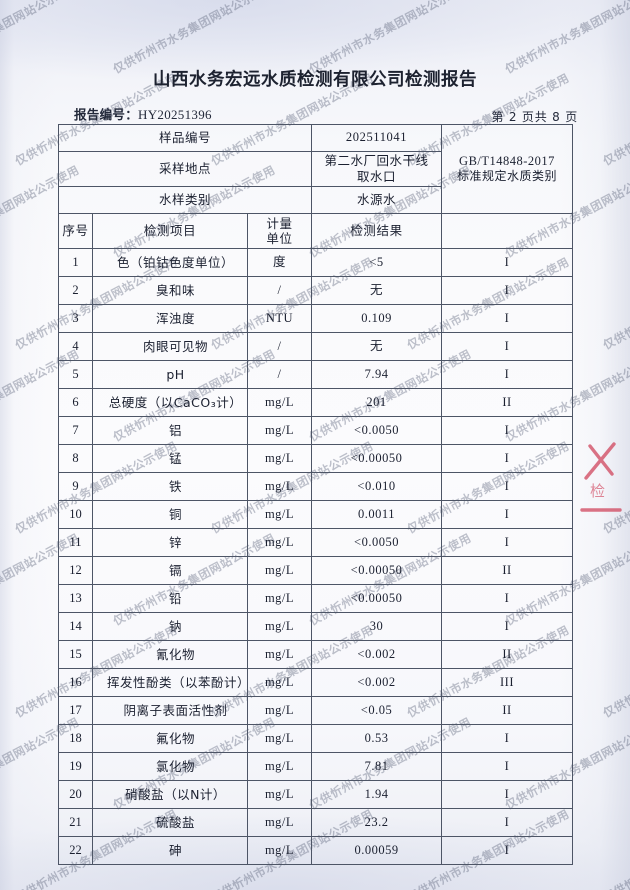 The width and height of the screenshot is (630, 890). What do you see at coordinates (170, 570) in the screenshot?
I see `row-item-name: 镉` at bounding box center [170, 570].